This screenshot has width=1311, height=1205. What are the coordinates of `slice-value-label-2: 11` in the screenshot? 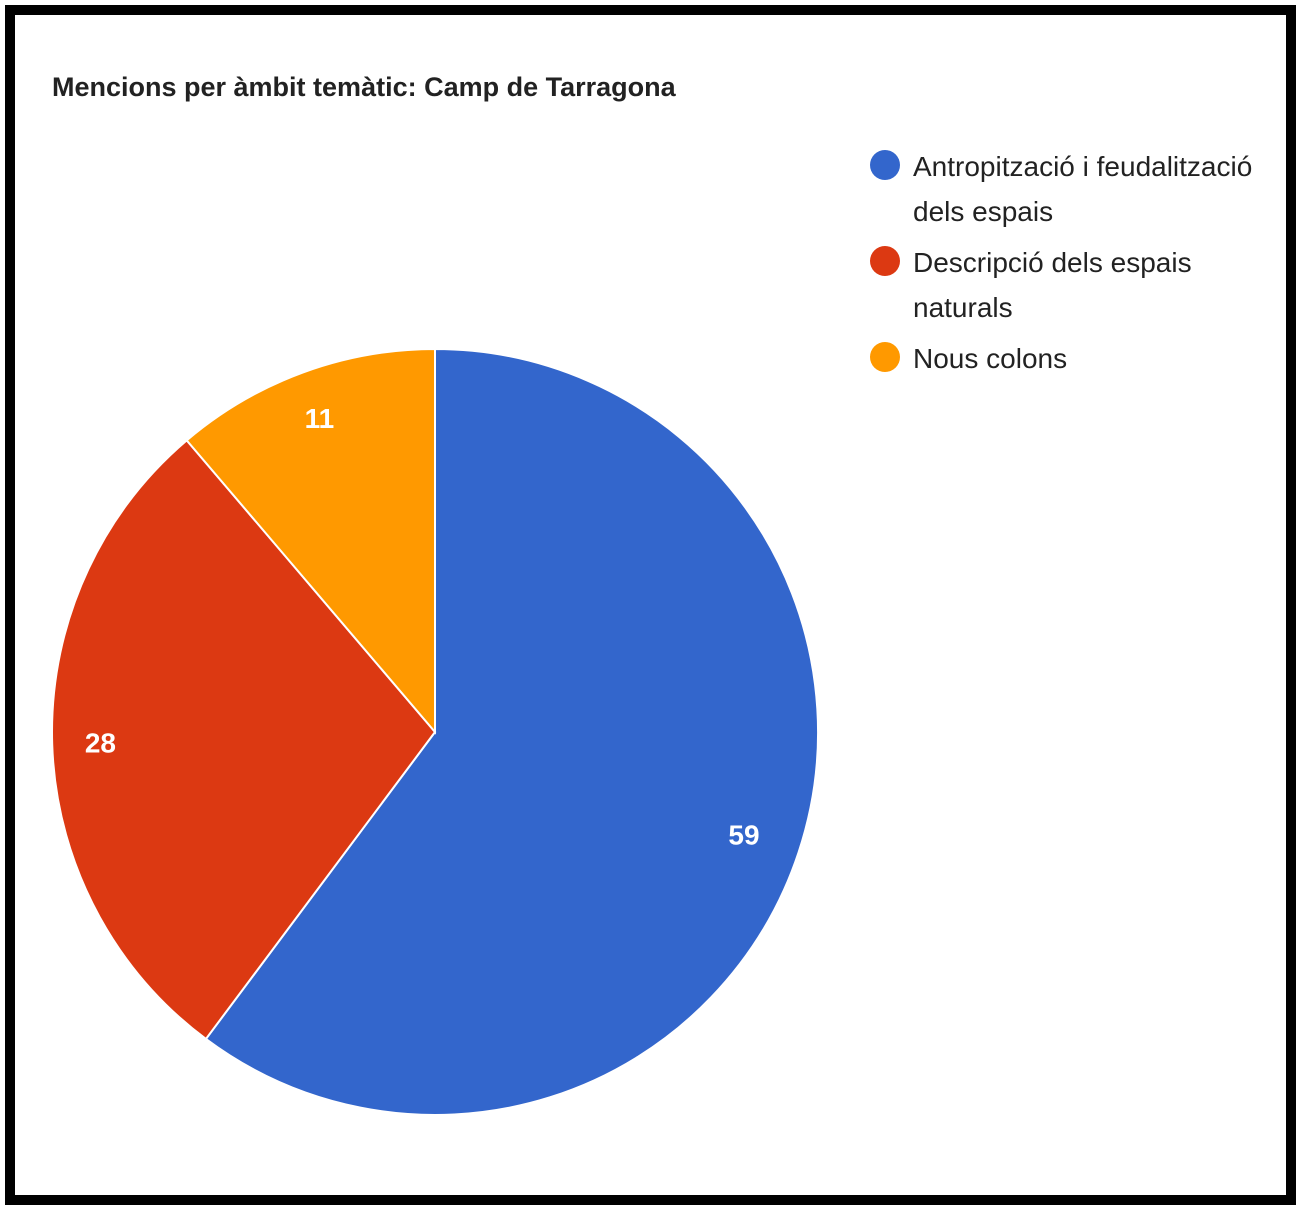 It's located at (320, 418).